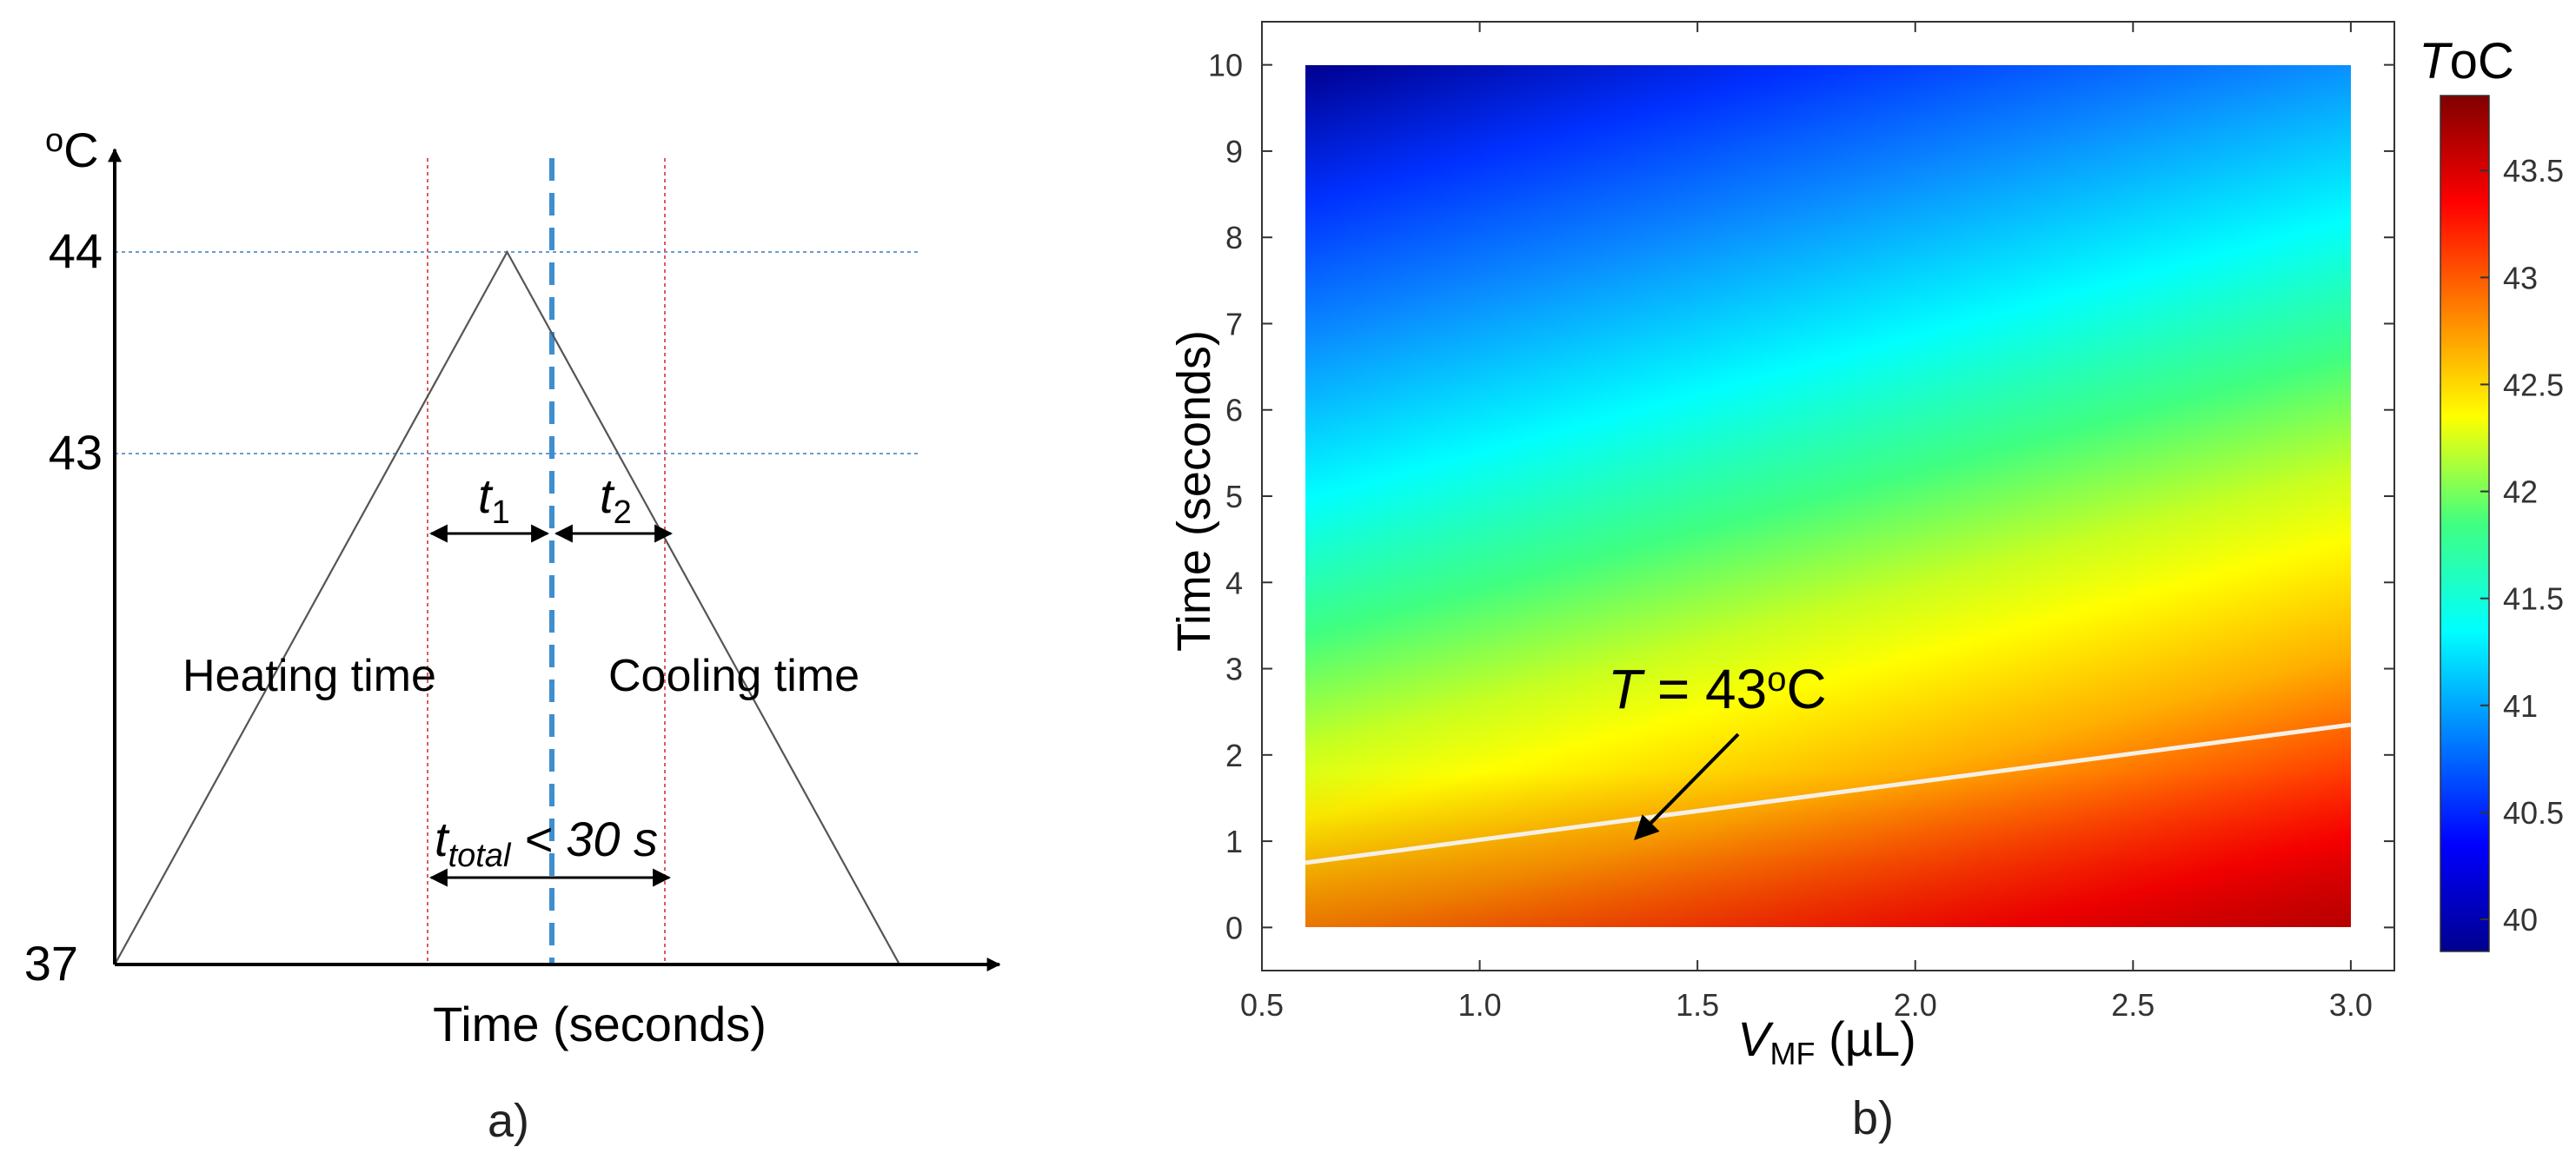 The width and height of the screenshot is (2576, 1160). I want to click on cooling-time-label: Cooling time, so click(734, 676).